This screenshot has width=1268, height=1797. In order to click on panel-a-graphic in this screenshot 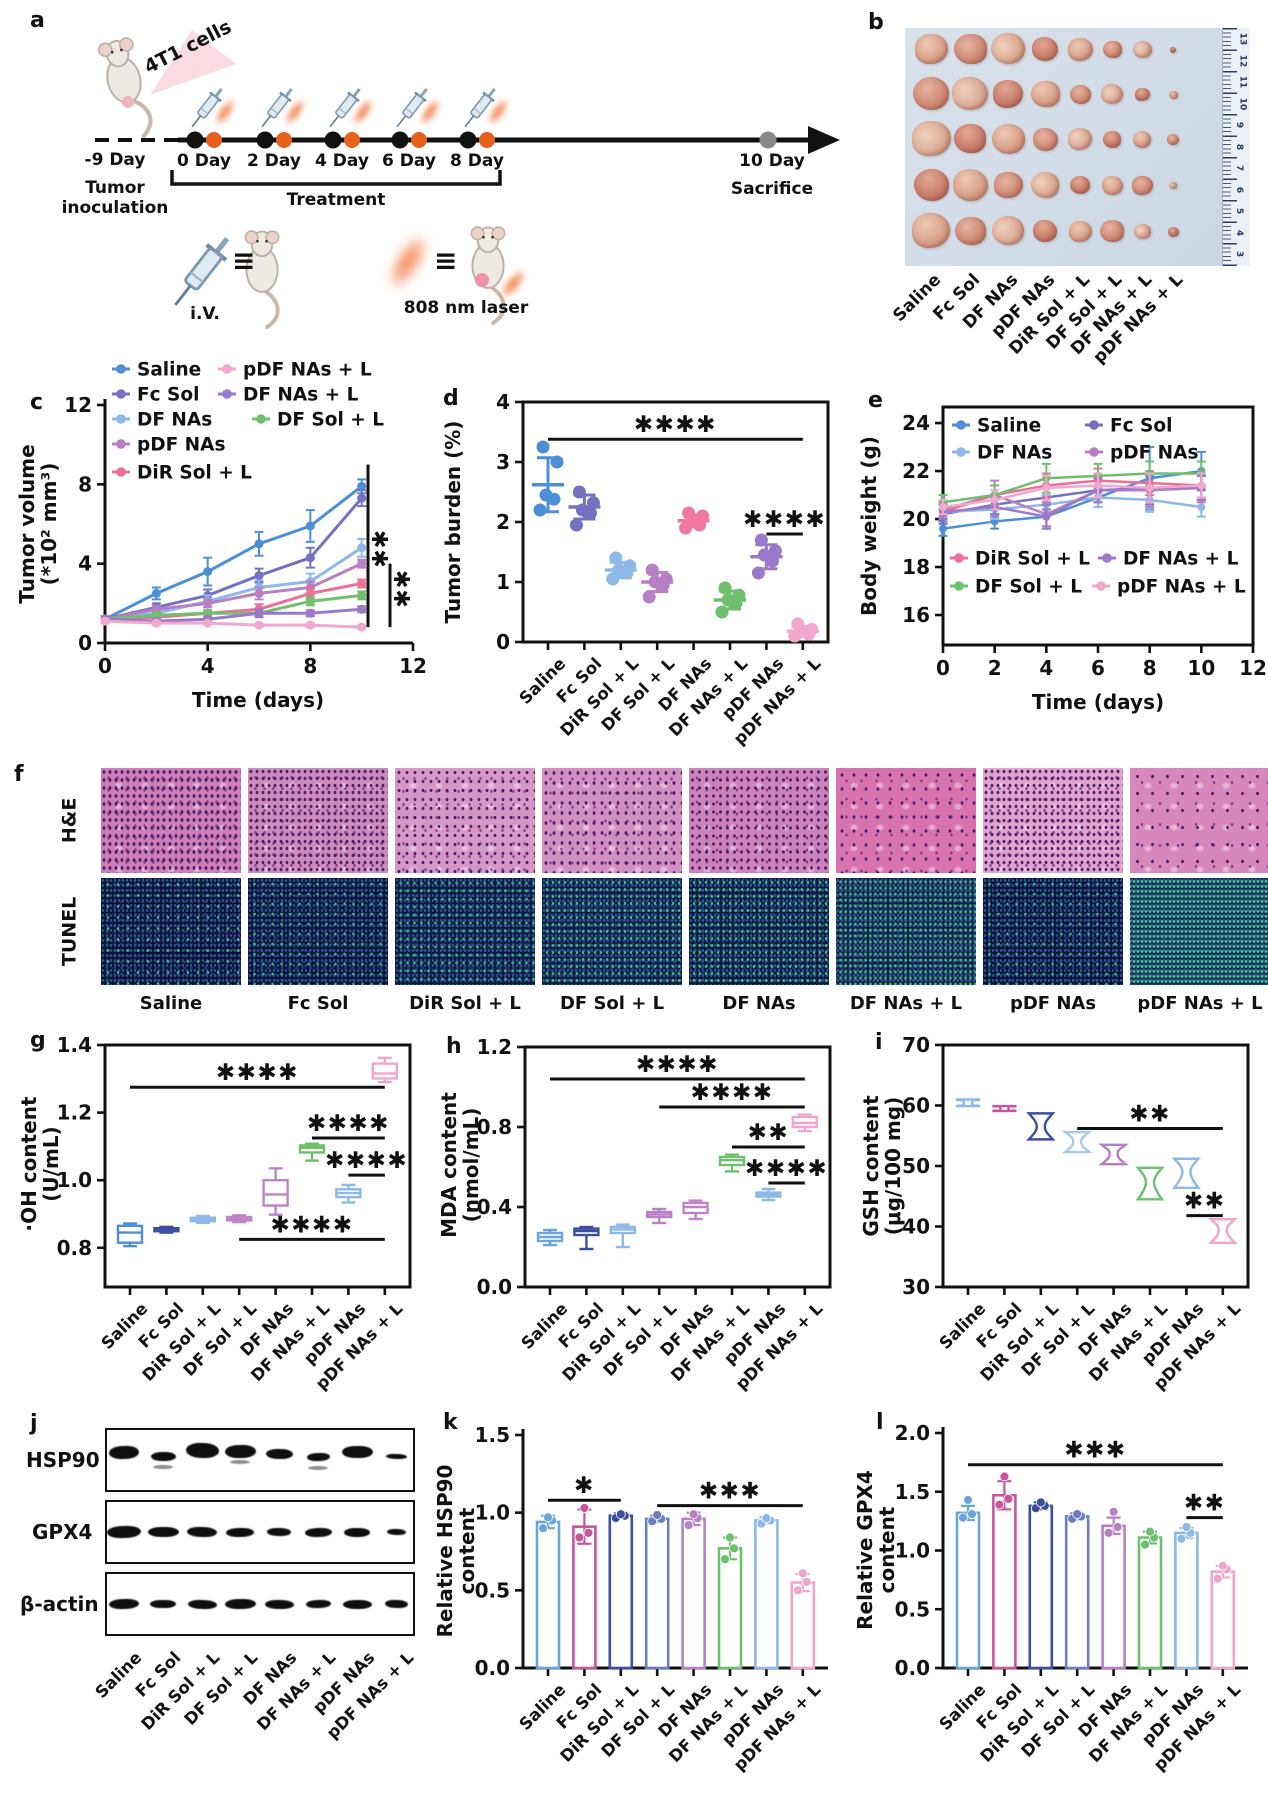, I will do `click(467, 179)`.